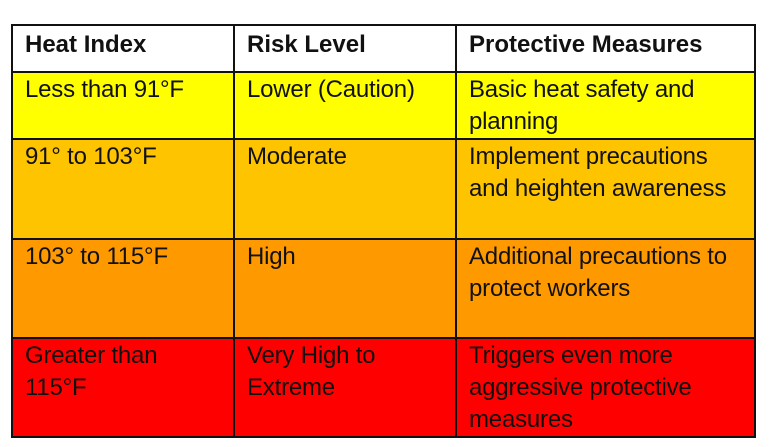 The image size is (779, 447). I want to click on header-protective-measures: Protective Measures, so click(605, 48).